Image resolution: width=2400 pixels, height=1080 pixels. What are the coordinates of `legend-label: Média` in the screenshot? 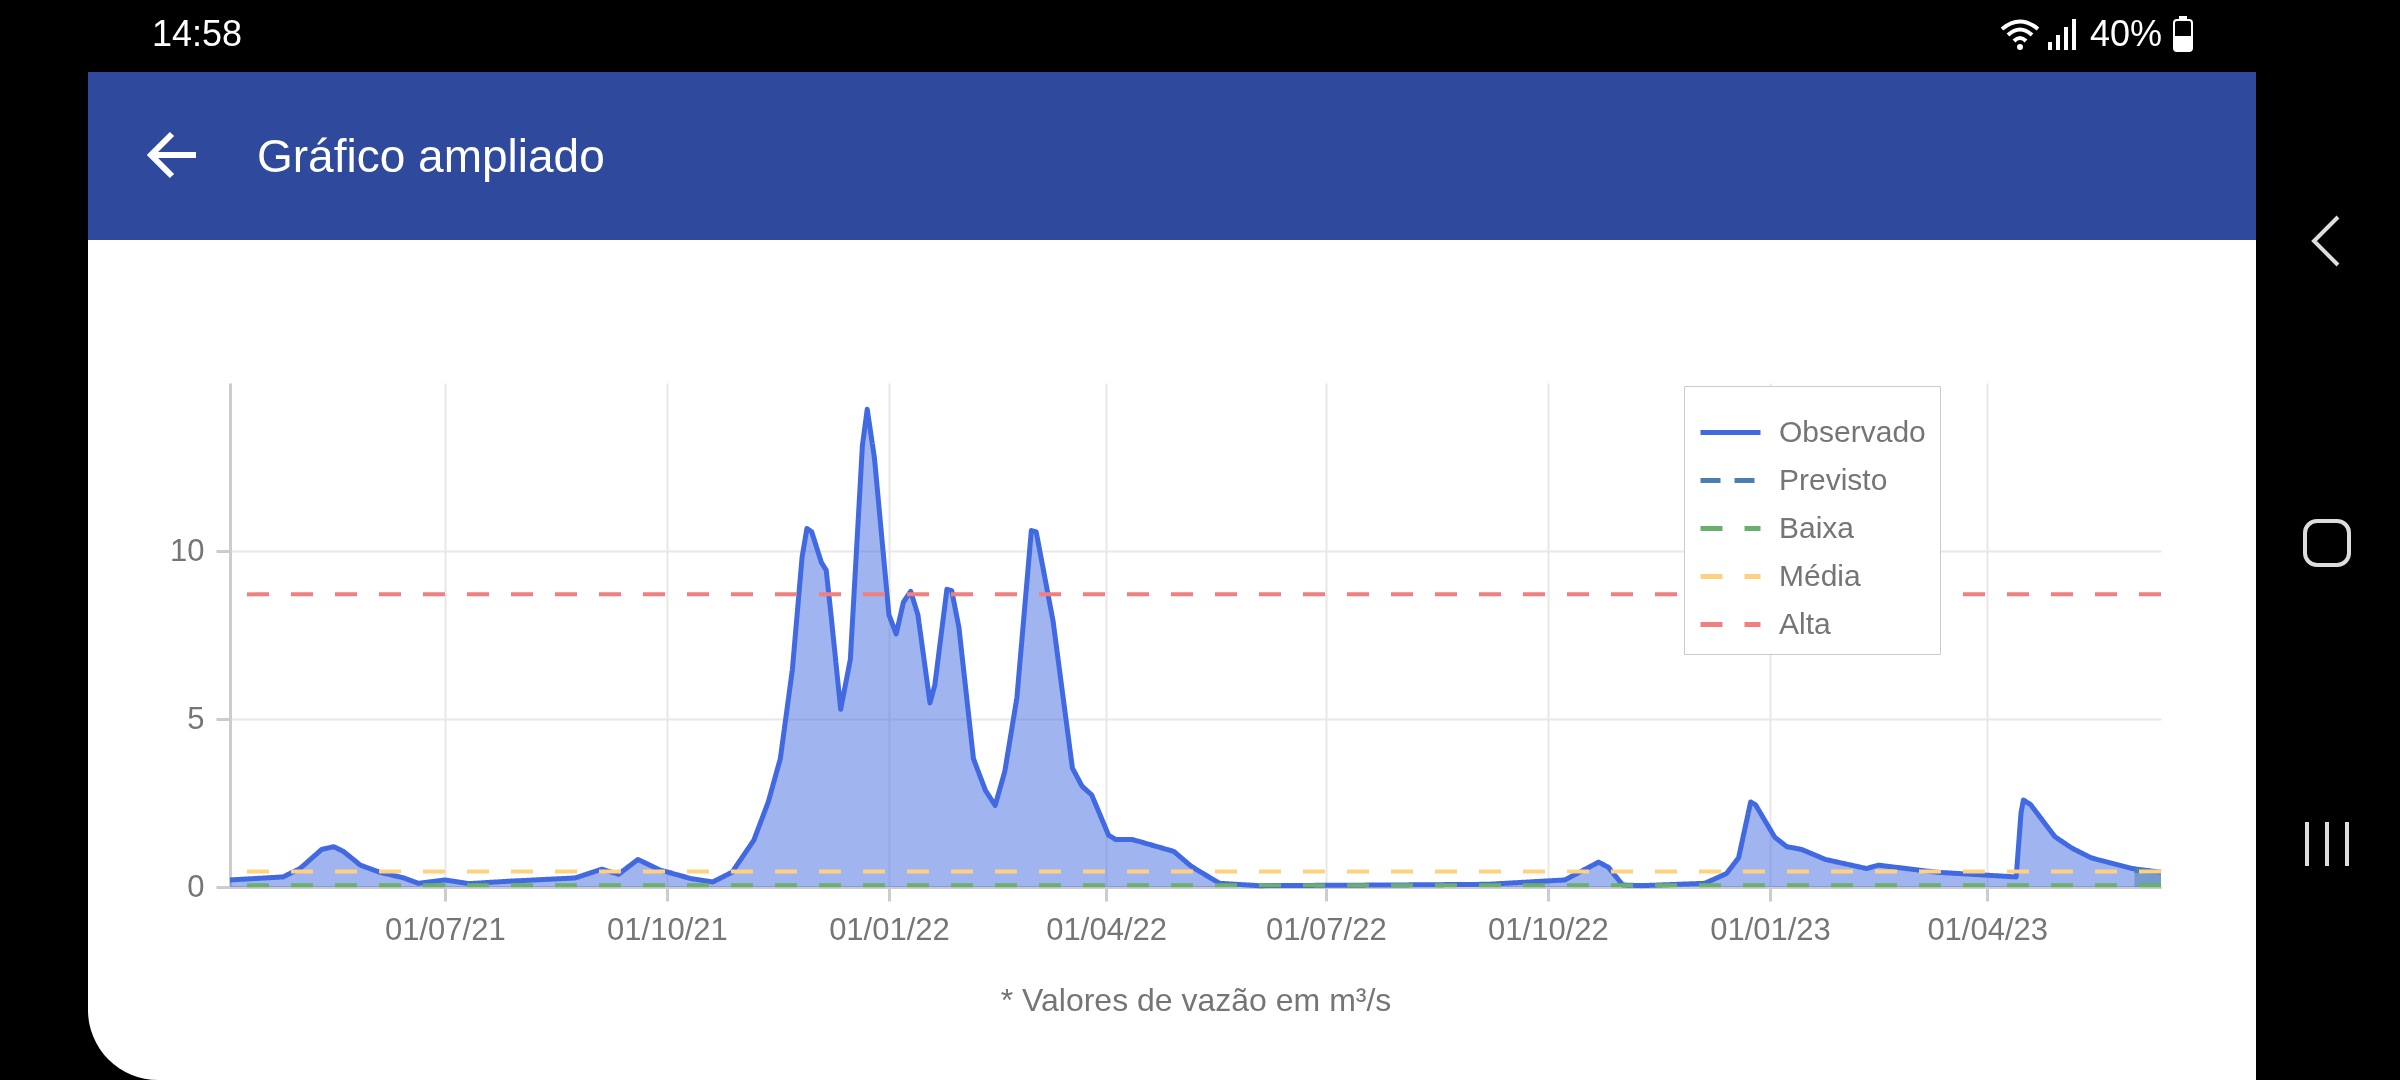 It's located at (1820, 575).